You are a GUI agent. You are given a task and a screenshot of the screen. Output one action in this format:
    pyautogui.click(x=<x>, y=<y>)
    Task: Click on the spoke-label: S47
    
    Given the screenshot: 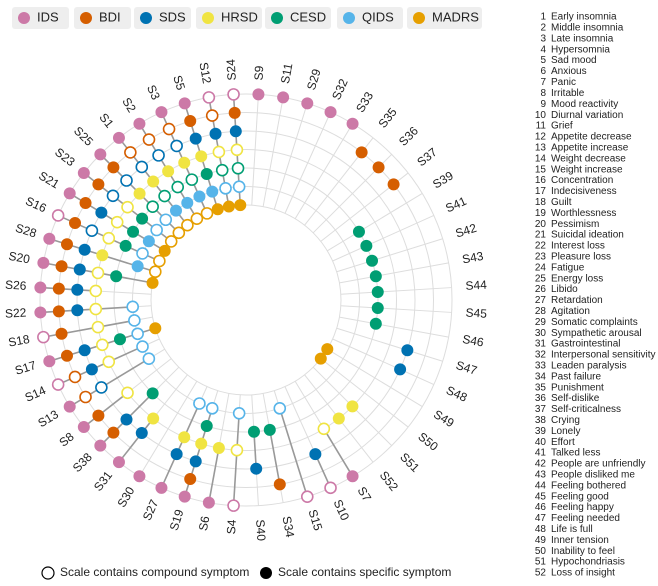 What is the action you would take?
    pyautogui.click(x=466, y=368)
    